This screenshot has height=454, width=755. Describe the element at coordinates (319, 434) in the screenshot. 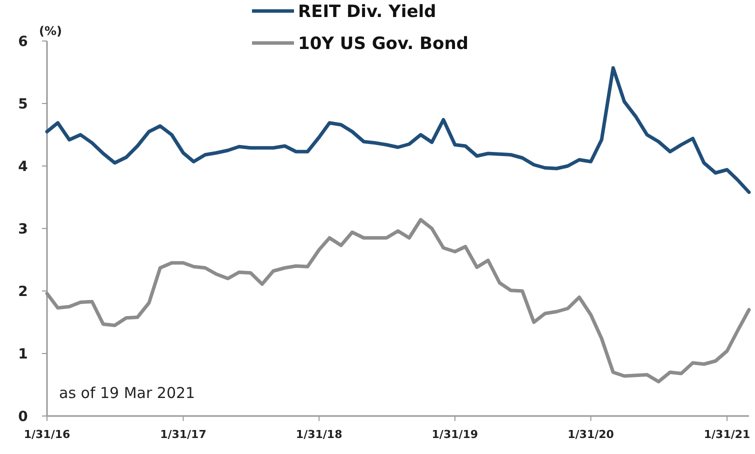

I see `x-tick-label: 1/31/18` at that location.